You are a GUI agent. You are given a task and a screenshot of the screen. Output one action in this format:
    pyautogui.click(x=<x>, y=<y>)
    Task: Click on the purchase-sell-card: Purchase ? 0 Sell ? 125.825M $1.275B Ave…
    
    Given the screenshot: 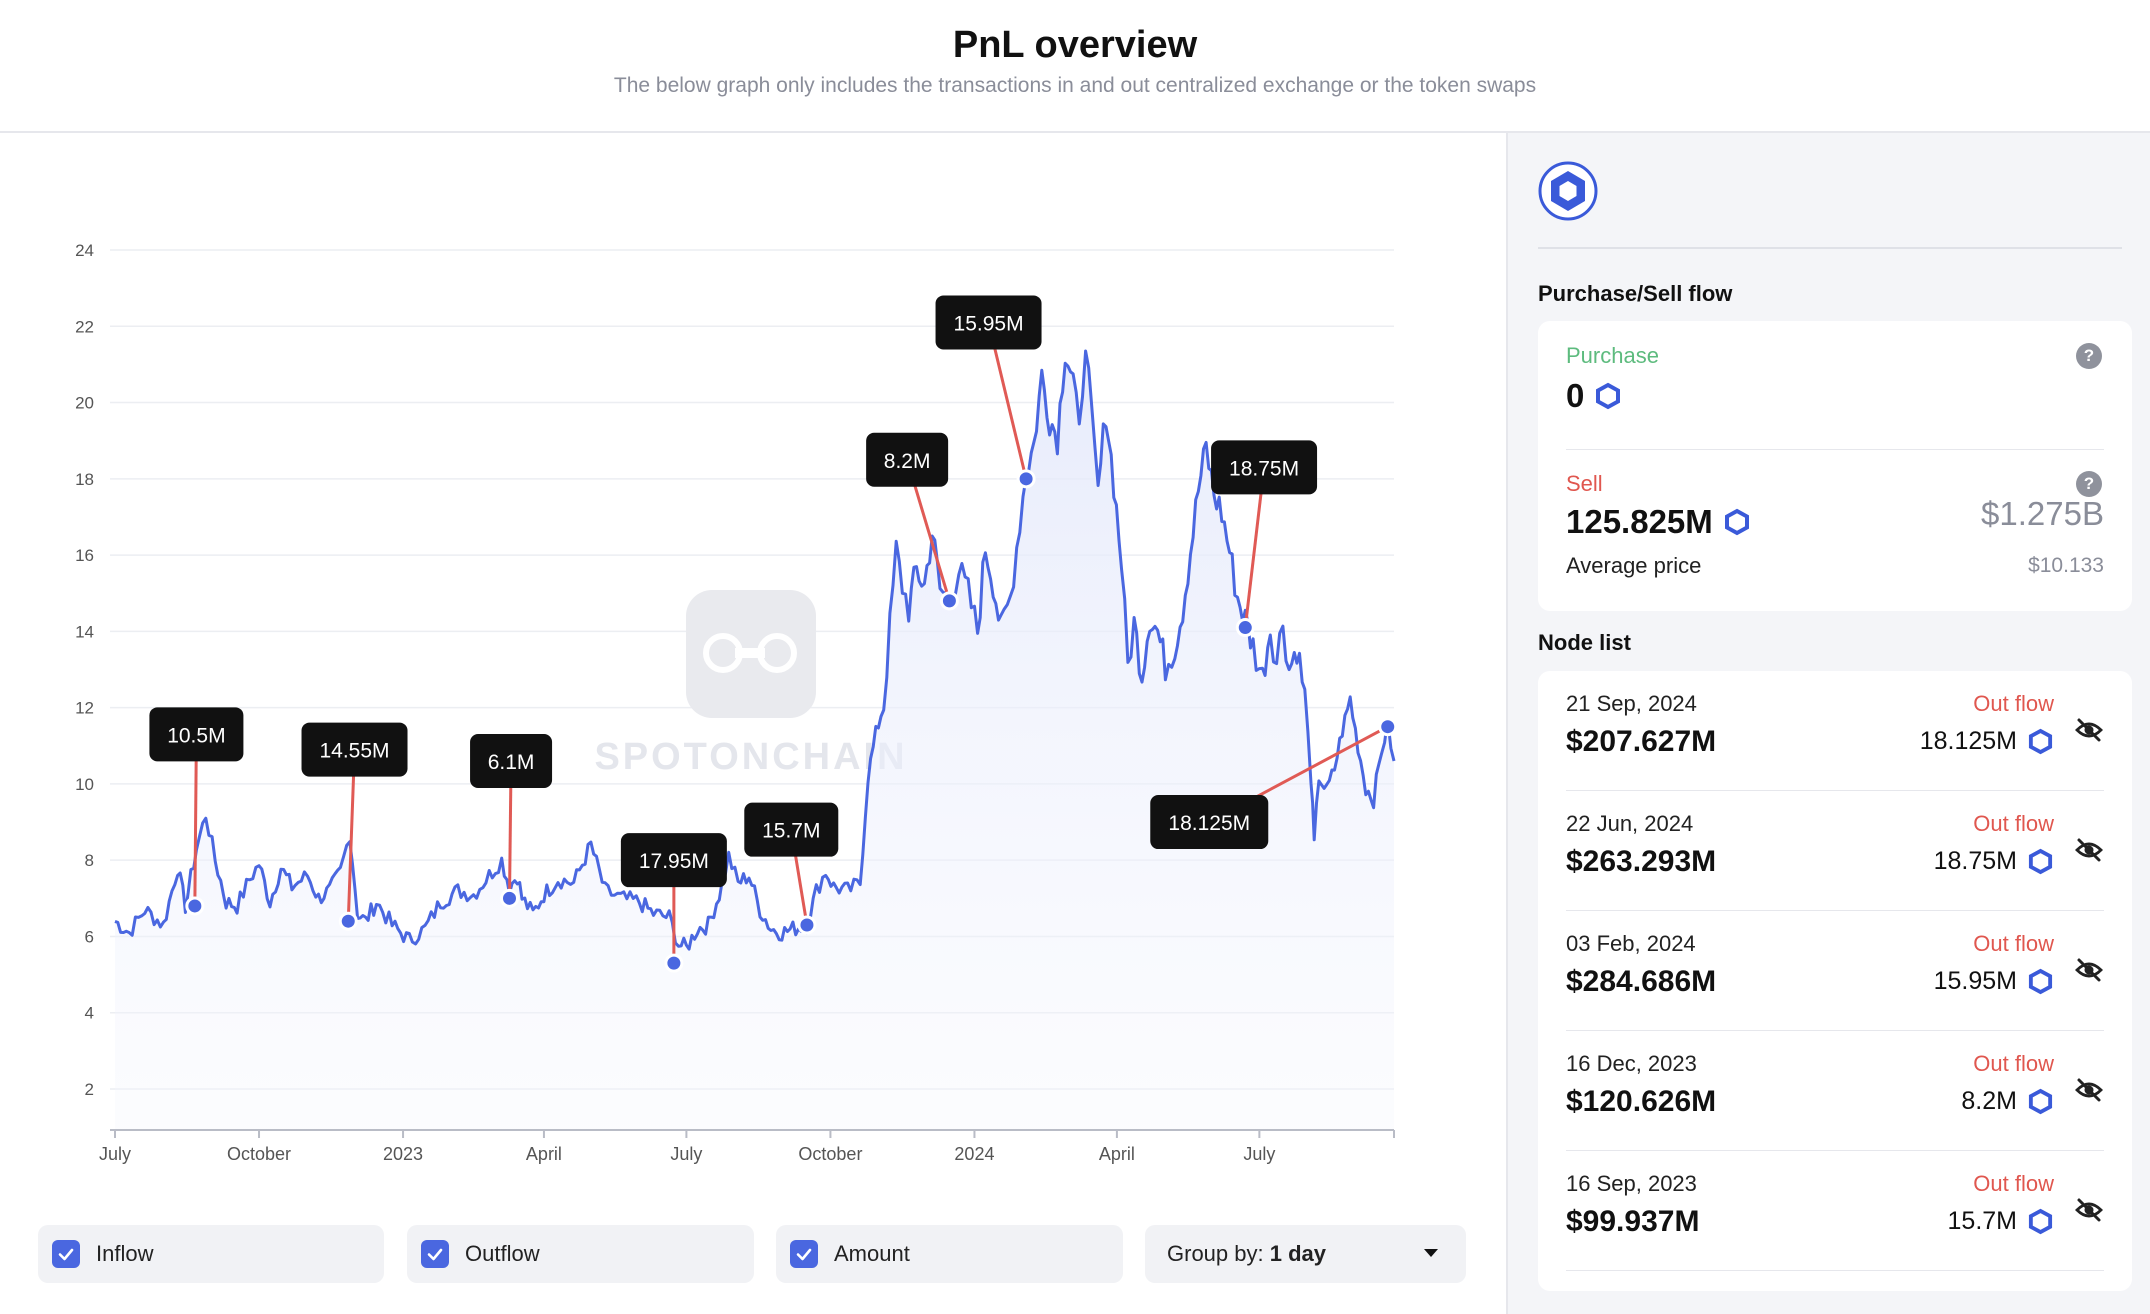 What is the action you would take?
    pyautogui.click(x=1835, y=466)
    